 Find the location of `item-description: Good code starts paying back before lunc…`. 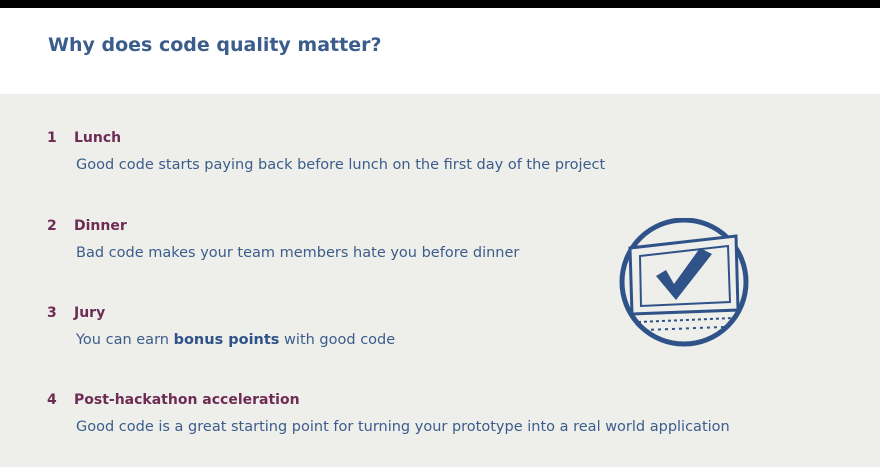

item-description: Good code starts paying back before lunc… is located at coordinates (341, 165).